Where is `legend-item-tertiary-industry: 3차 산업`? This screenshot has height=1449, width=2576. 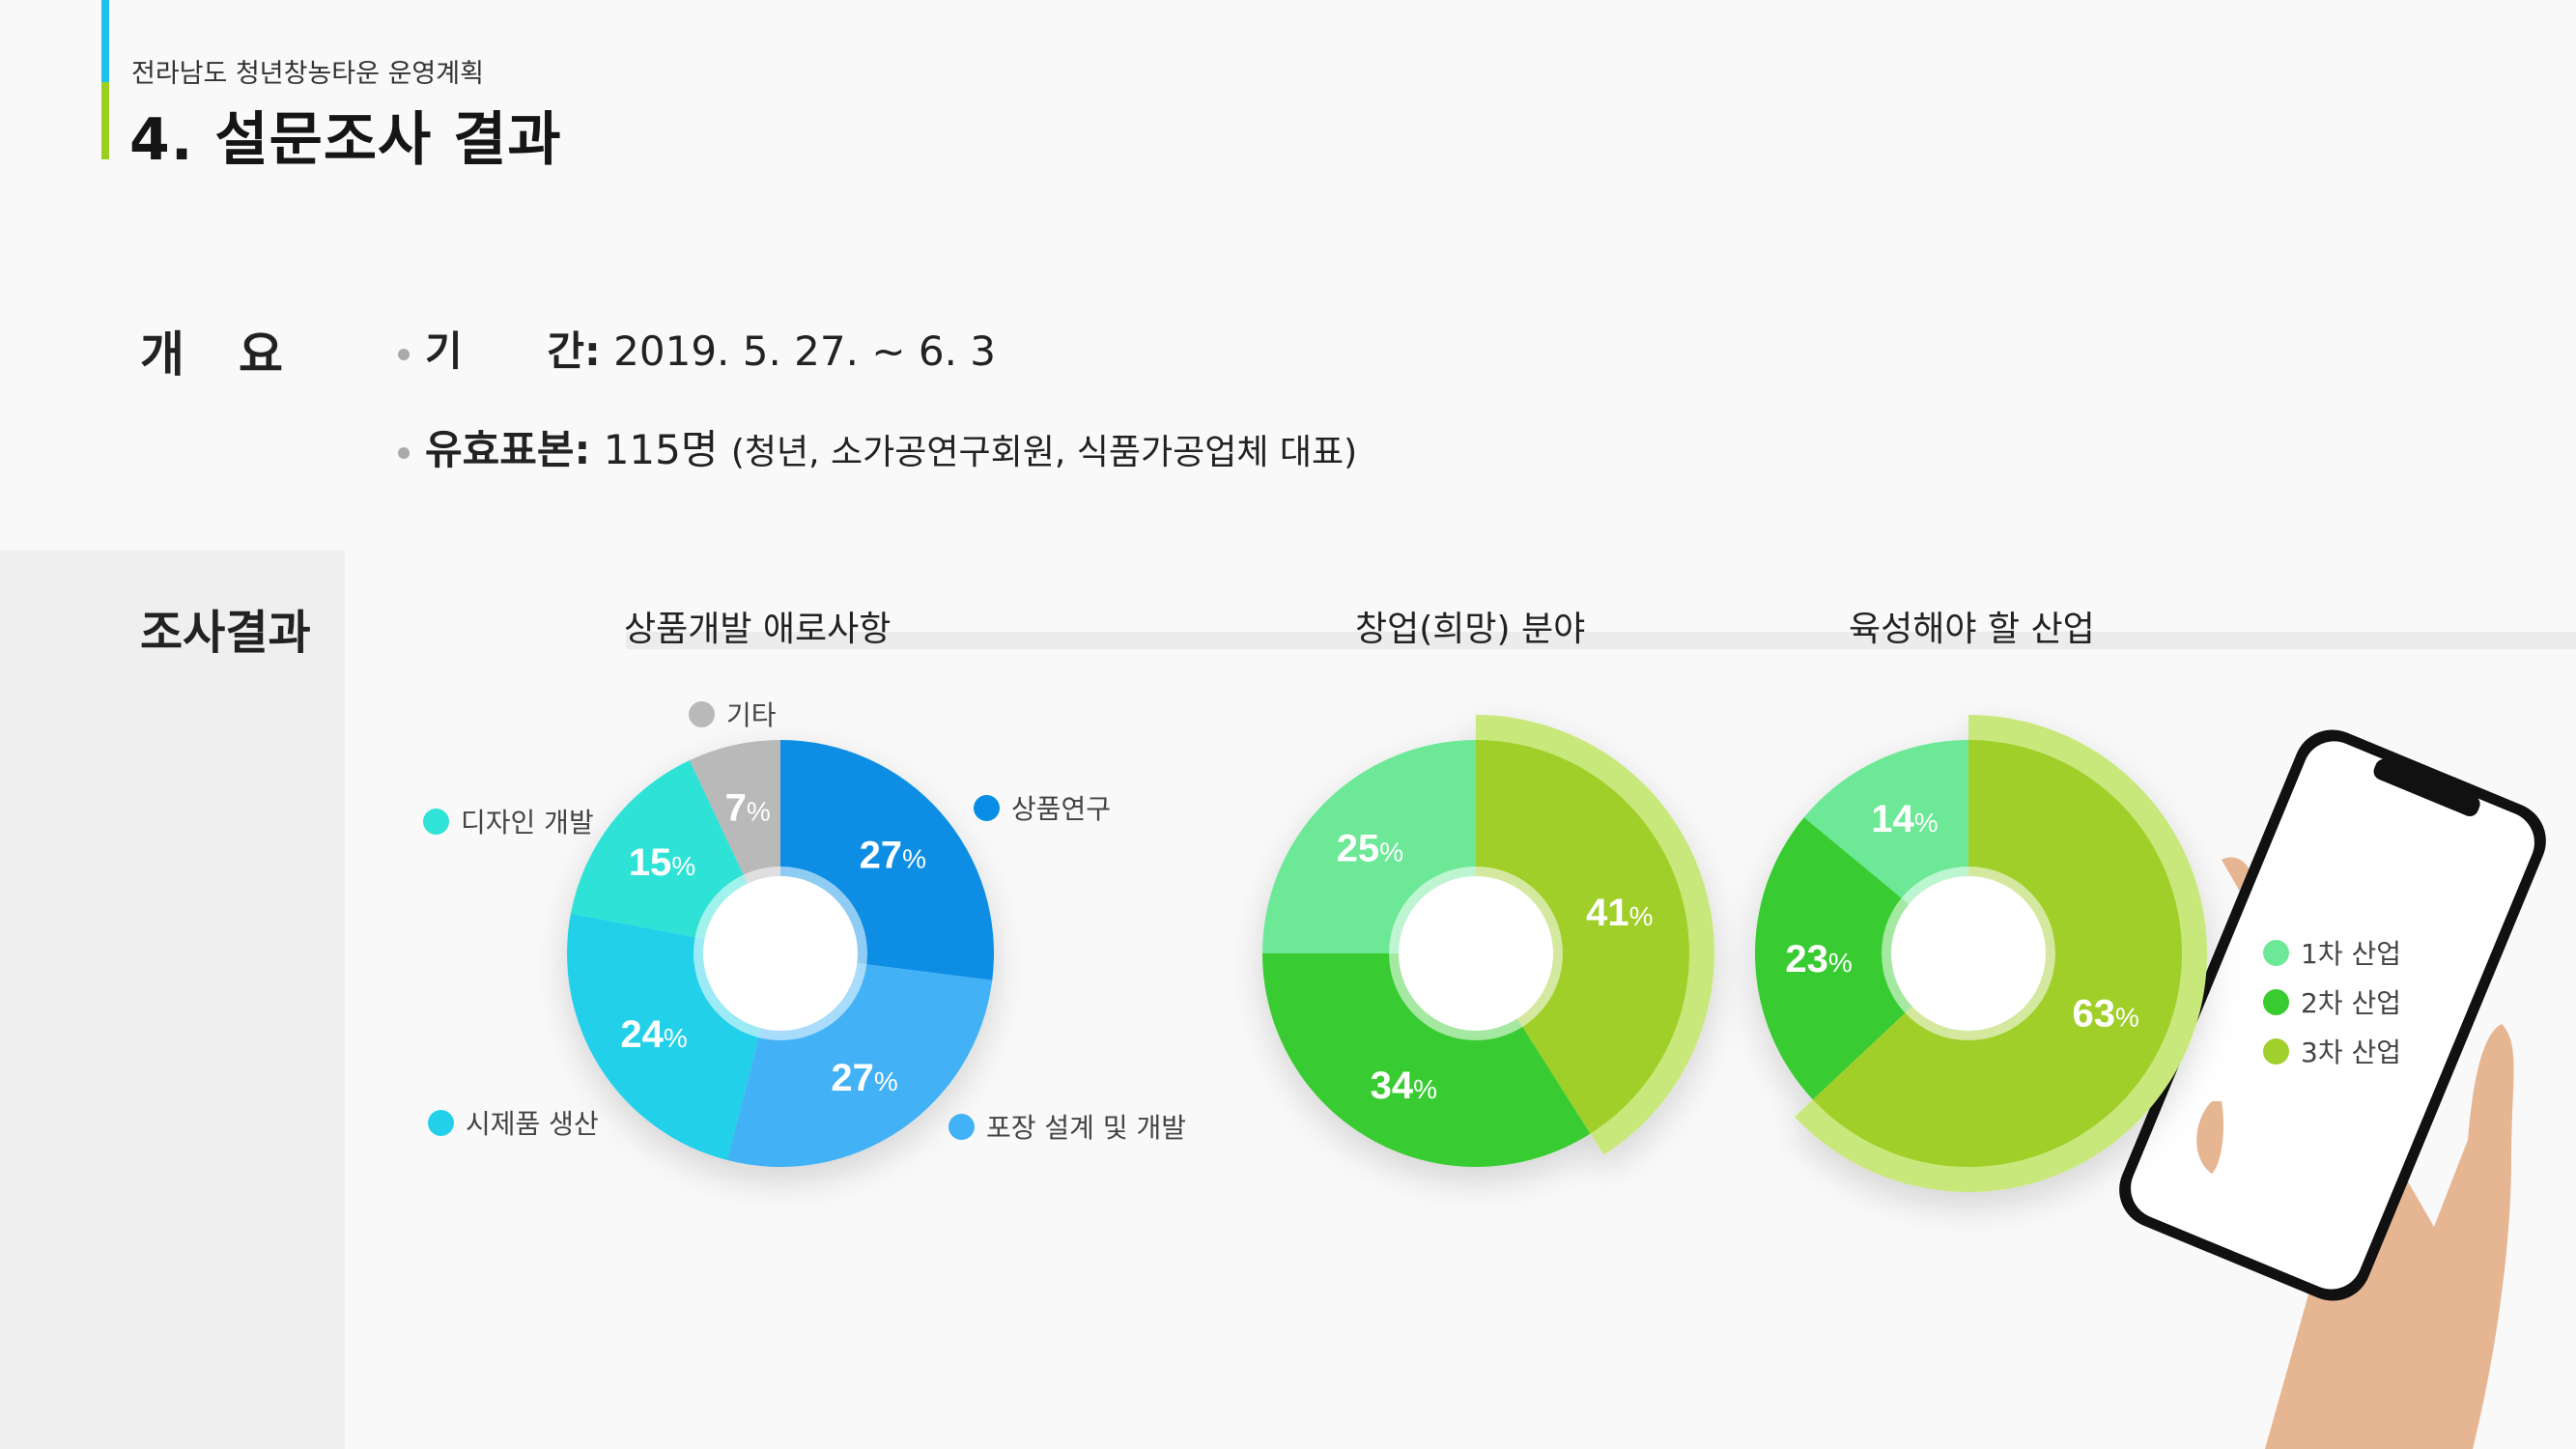 legend-item-tertiary-industry: 3차 산업 is located at coordinates (2332, 1051).